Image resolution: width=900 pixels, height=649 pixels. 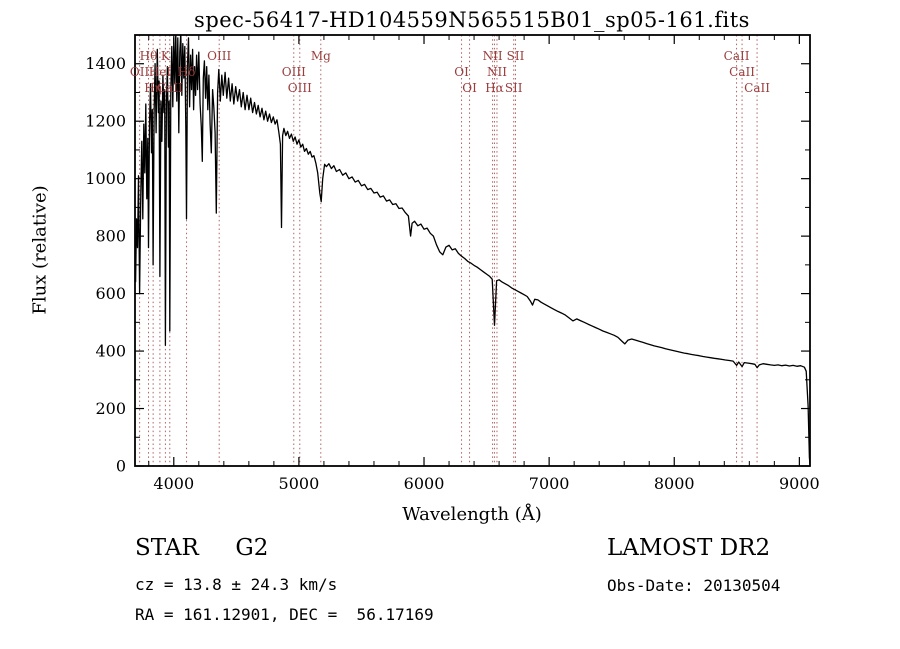 What do you see at coordinates (121, 466) in the screenshot?
I see `y-tick-label: 0` at bounding box center [121, 466].